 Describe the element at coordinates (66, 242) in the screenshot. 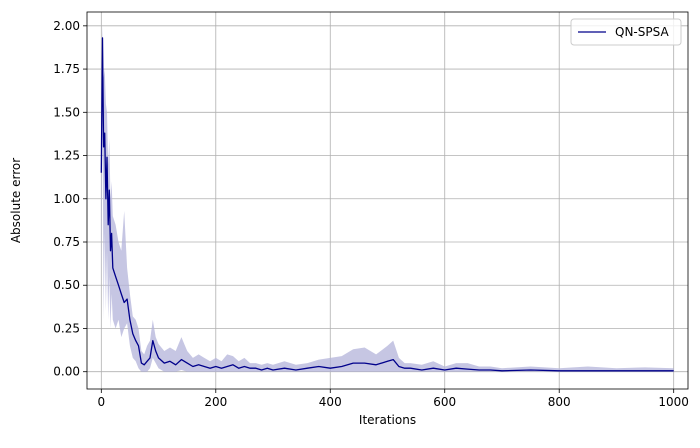

I see `y-tick-label: 0.75` at that location.